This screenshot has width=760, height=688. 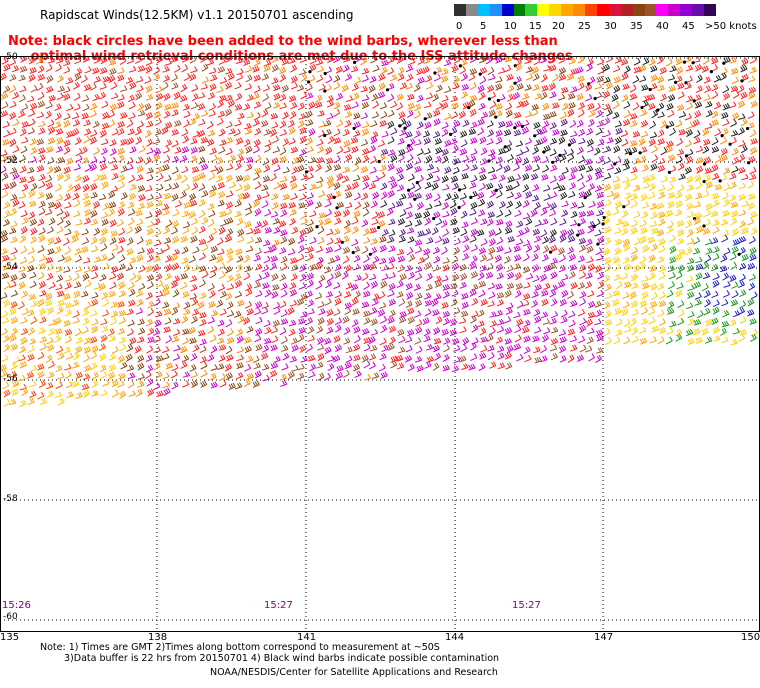 I want to click on color-swatch, so click(x=508, y=10).